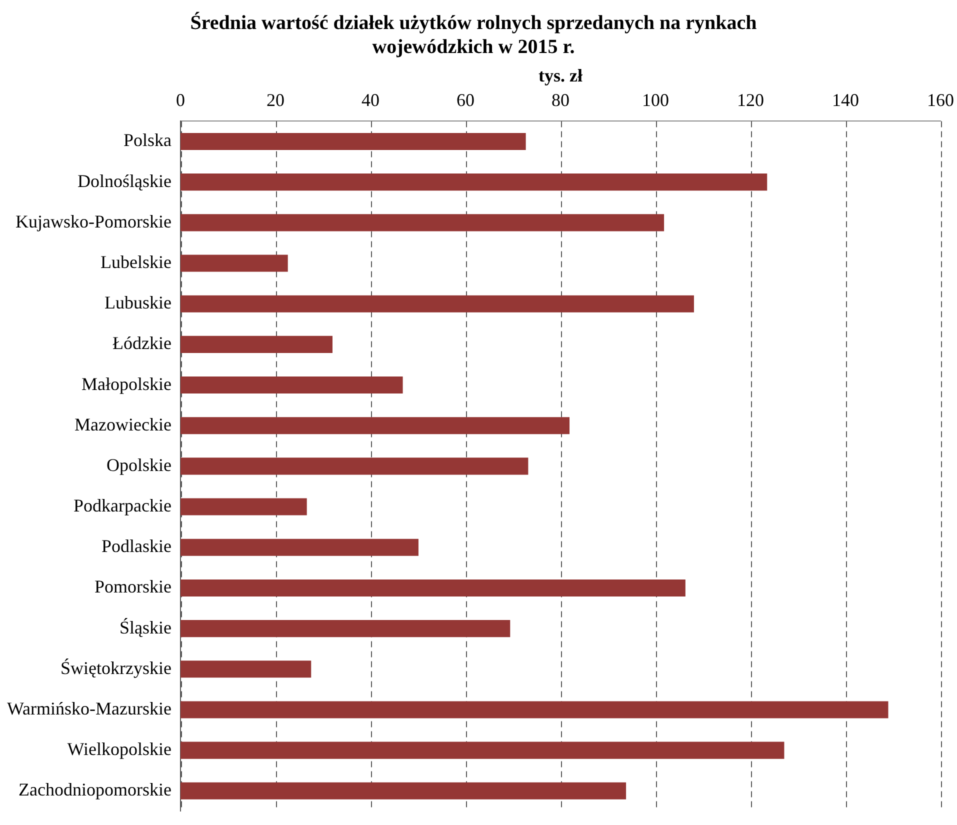 Image resolution: width=957 pixels, height=825 pixels. I want to click on y-tick-label: Małopolskie, so click(127, 384).